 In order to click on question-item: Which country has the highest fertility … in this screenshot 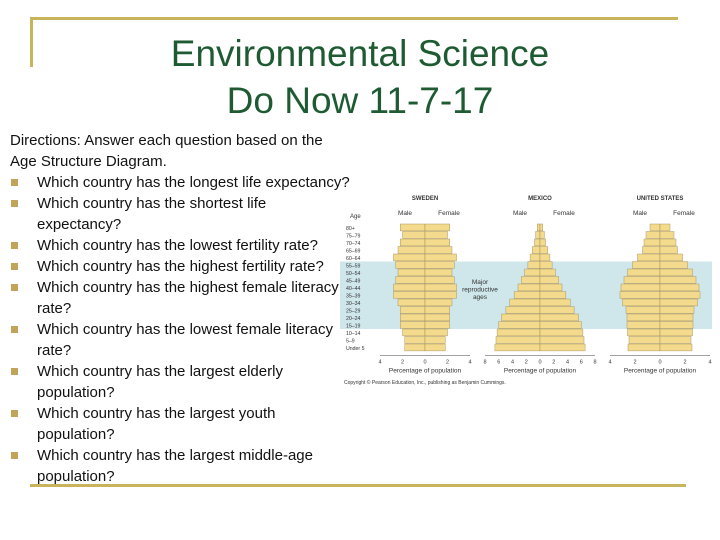, I will do `click(180, 266)`.